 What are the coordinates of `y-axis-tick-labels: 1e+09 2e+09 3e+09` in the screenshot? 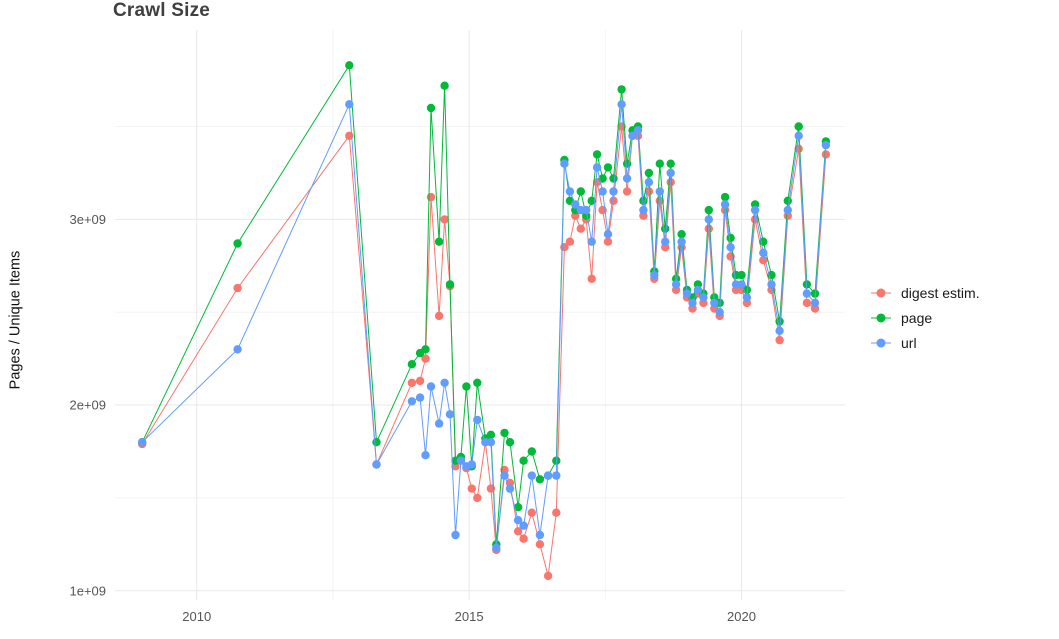 It's located at (87, 405).